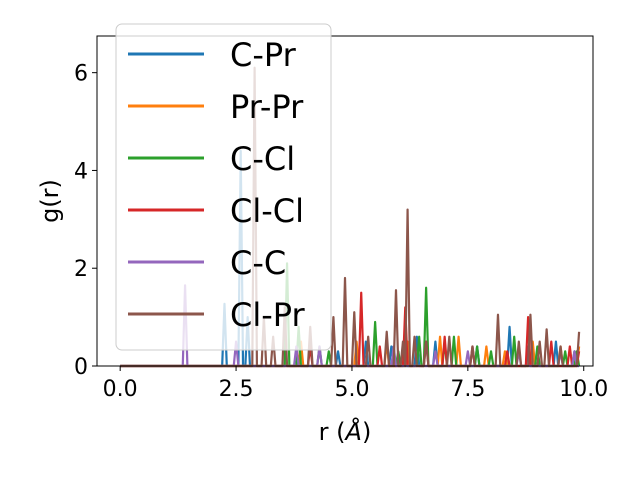  What do you see at coordinates (81, 171) in the screenshot?
I see `y-tick-label: 4` at bounding box center [81, 171].